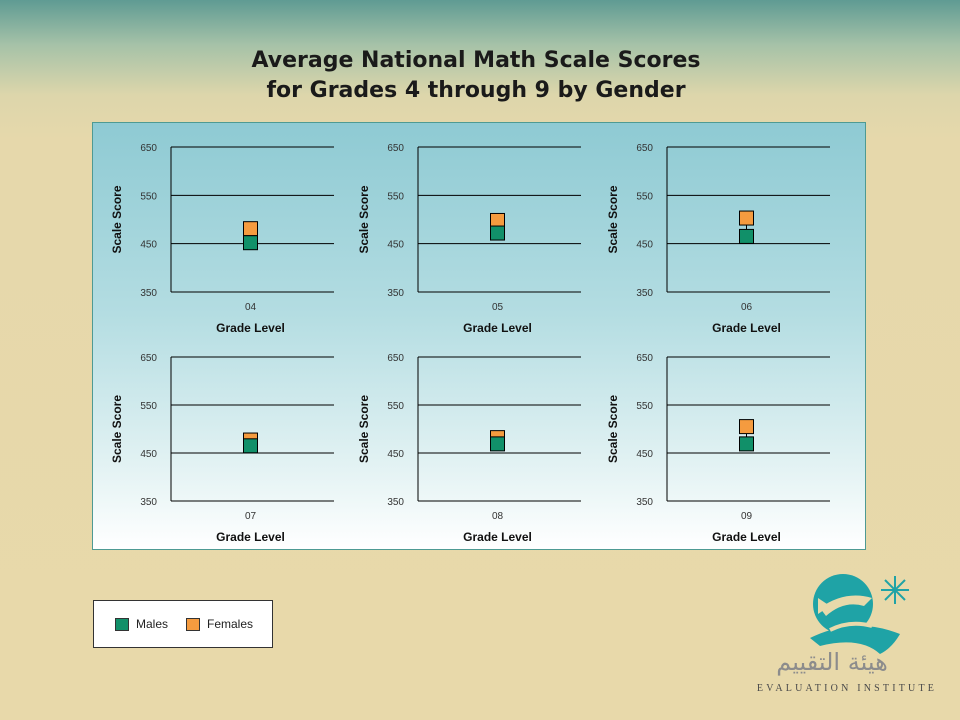  Describe the element at coordinates (152, 624) in the screenshot. I see `legend-label-males: Males` at that location.